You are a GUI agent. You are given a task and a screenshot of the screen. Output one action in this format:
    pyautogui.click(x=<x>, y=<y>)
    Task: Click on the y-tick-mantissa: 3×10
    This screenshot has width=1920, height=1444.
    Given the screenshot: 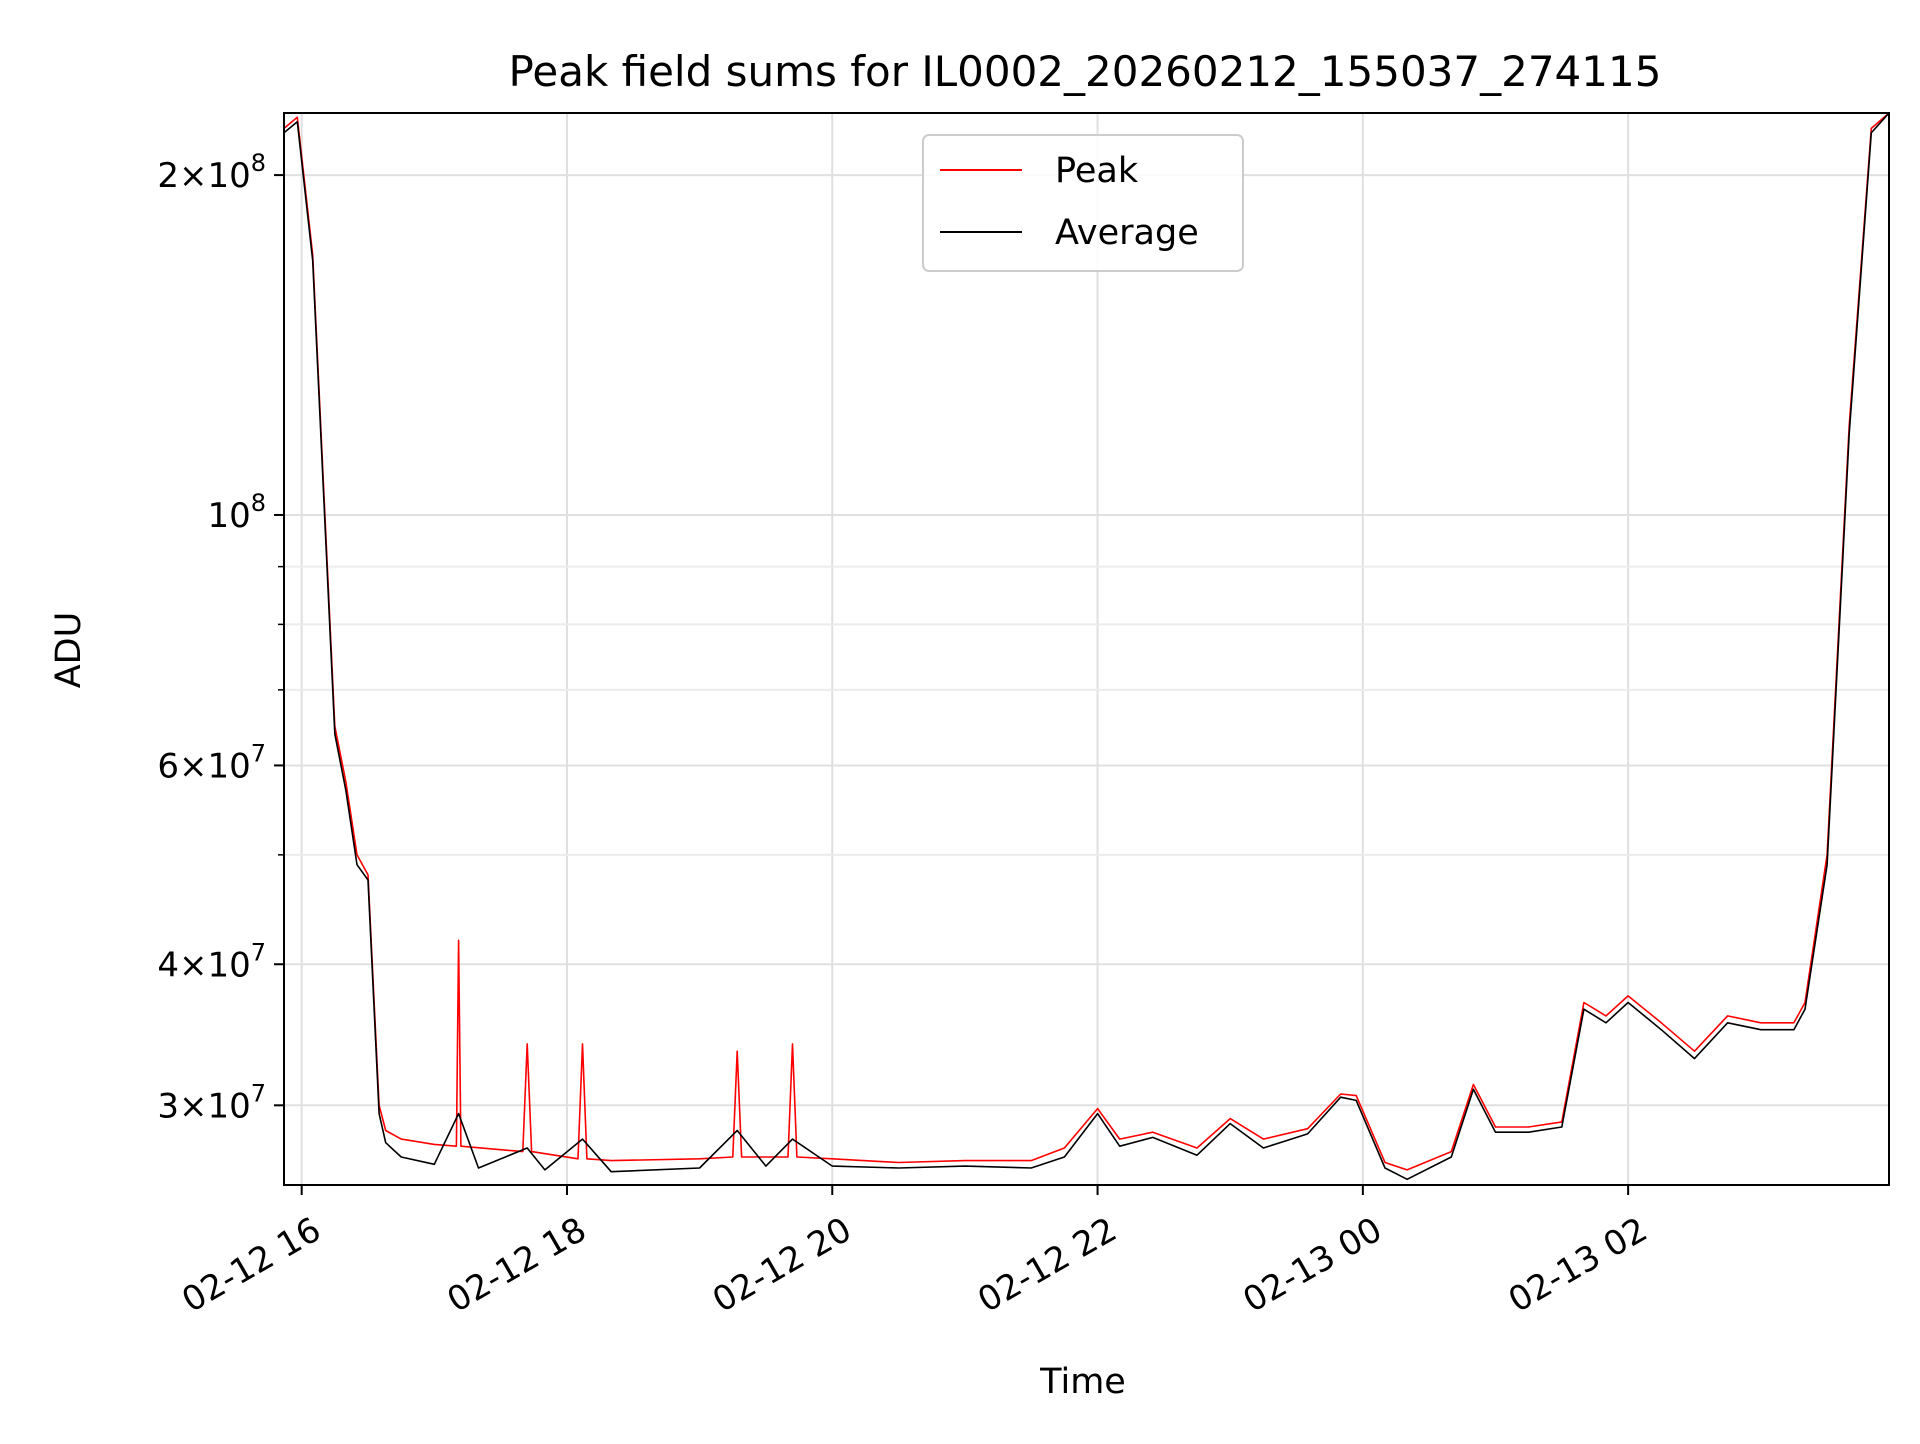 What is the action you would take?
    pyautogui.click(x=203, y=1106)
    